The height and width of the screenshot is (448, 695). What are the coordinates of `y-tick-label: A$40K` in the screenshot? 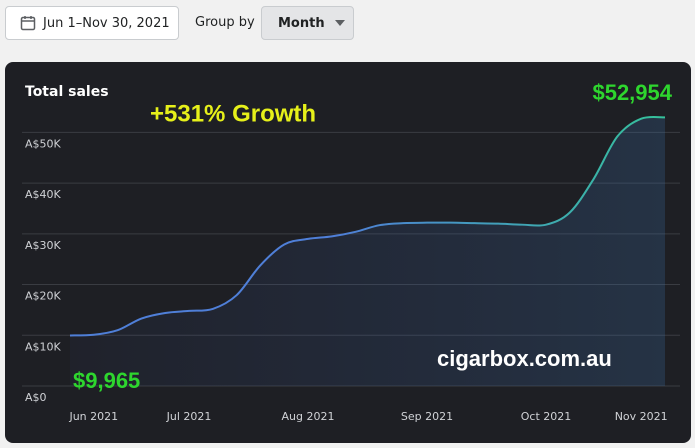 It's located at (43, 194).